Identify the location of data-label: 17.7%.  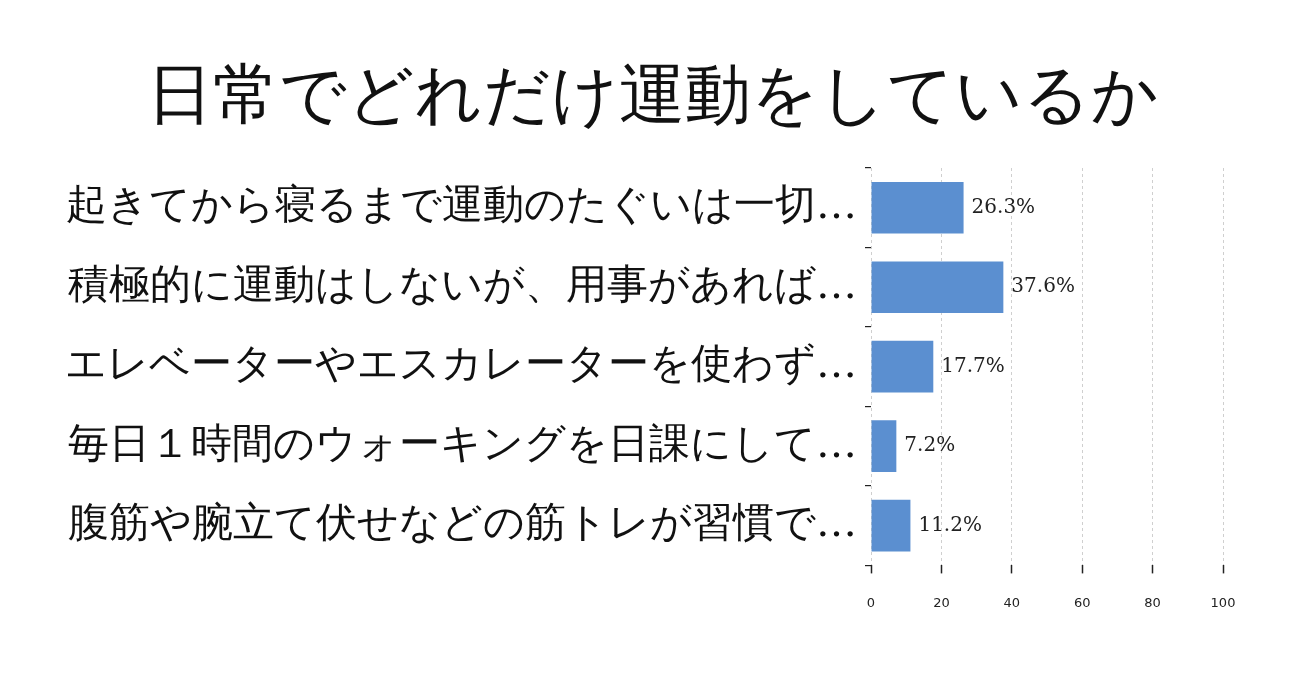
(973, 364).